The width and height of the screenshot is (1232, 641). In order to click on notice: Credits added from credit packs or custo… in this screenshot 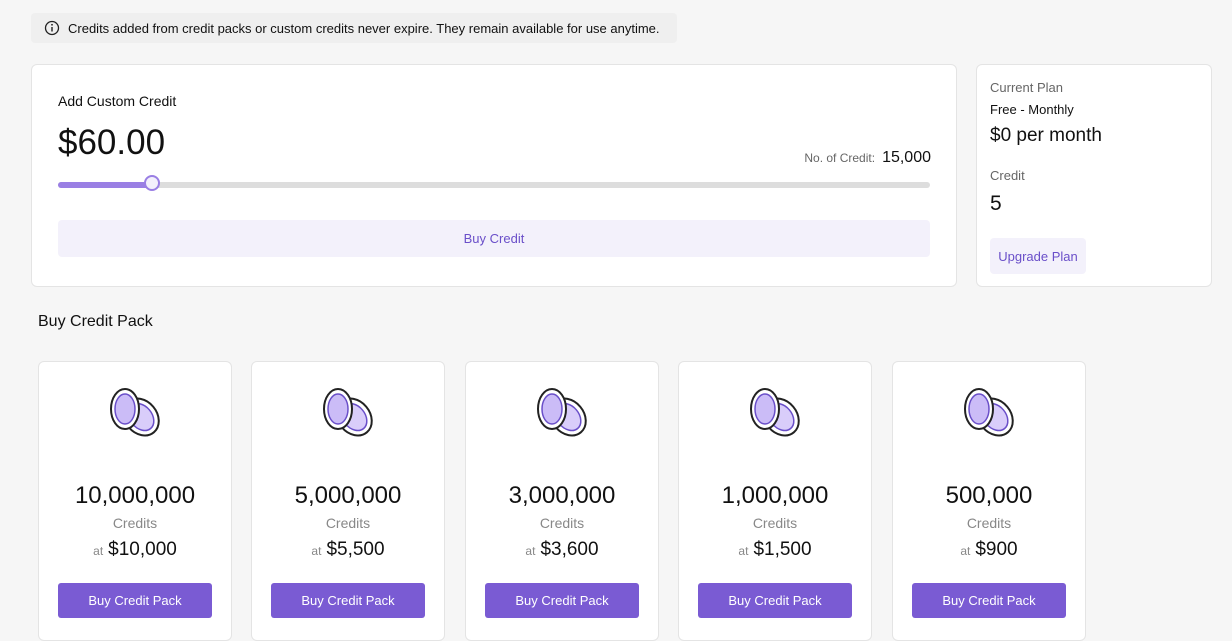, I will do `click(354, 28)`.